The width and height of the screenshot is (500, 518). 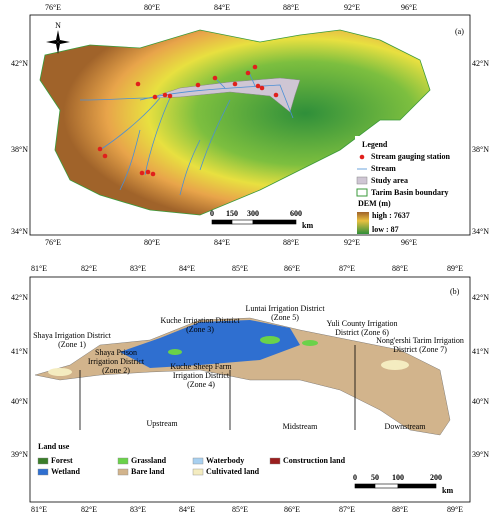 What do you see at coordinates (375, 144) in the screenshot?
I see `legend-title: Legend` at bounding box center [375, 144].